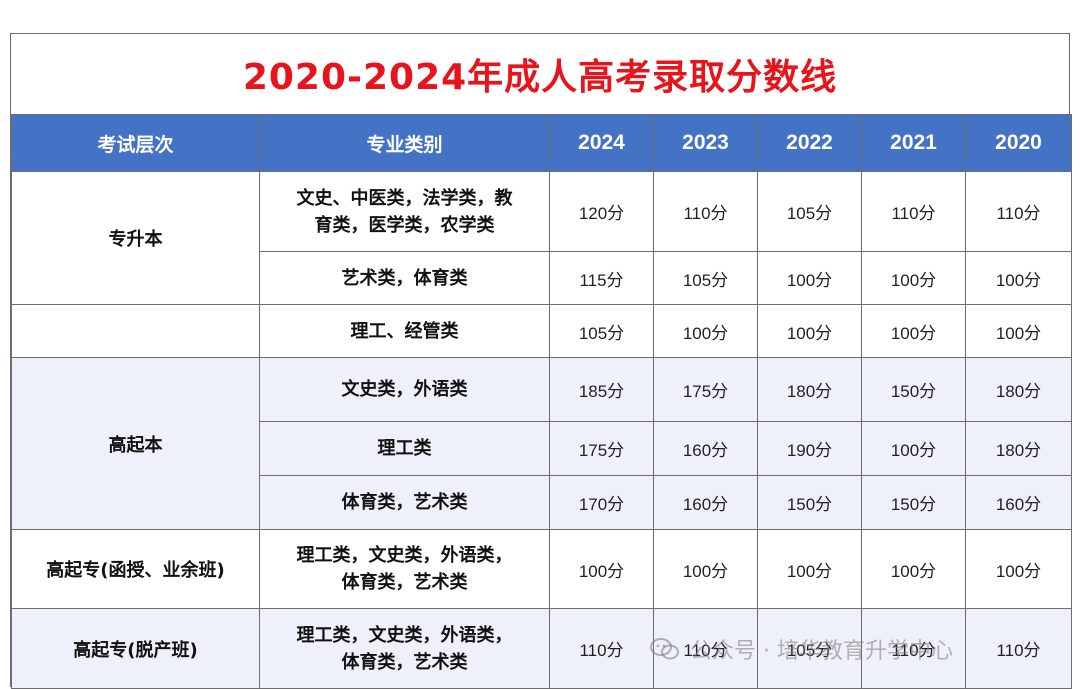 The height and width of the screenshot is (689, 1080). What do you see at coordinates (404, 143) in the screenshot?
I see `header-category: 专业类别` at bounding box center [404, 143].